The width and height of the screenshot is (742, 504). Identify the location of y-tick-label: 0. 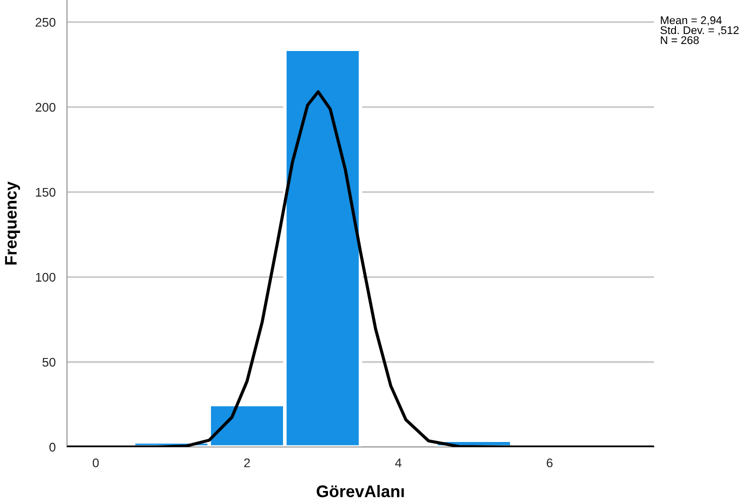
(52, 447).